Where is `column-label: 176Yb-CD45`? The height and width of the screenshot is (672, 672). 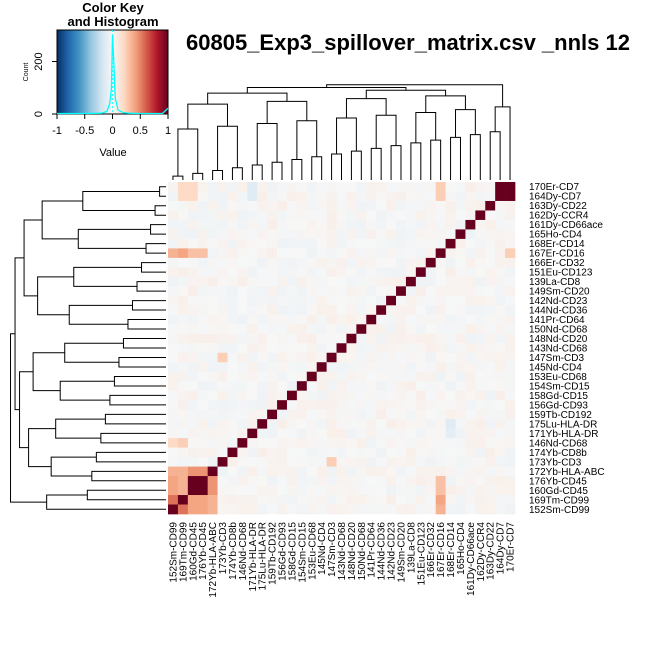
column-label: 176Yb-CD45 is located at coordinates (203, 551).